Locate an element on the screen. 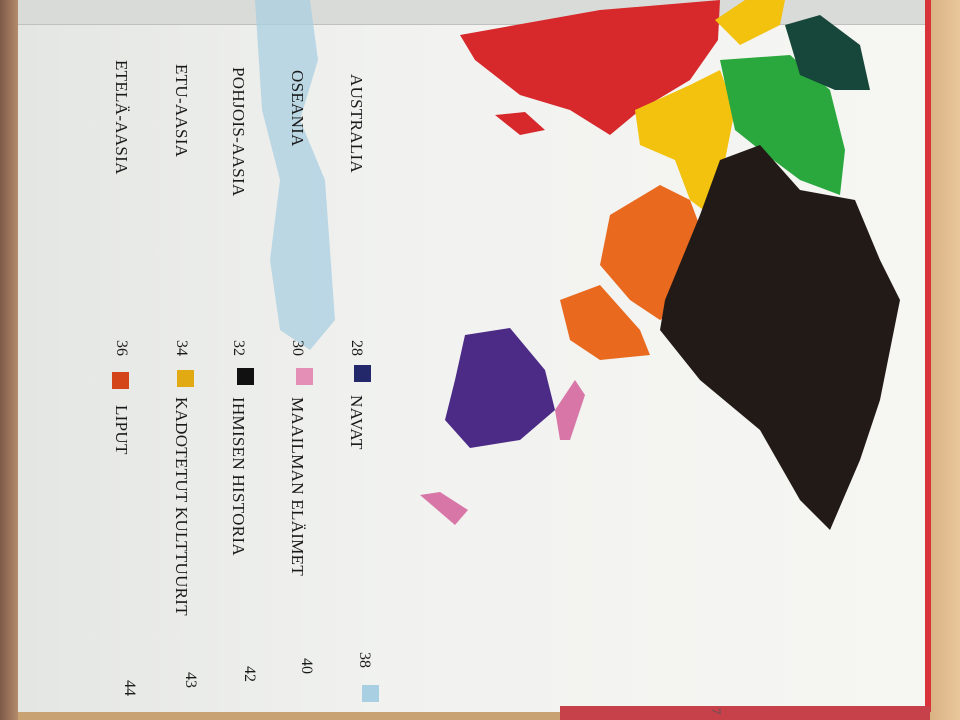 The image size is (960, 720). toc-entry-australia: AUSTRALIA is located at coordinates (356, 124).